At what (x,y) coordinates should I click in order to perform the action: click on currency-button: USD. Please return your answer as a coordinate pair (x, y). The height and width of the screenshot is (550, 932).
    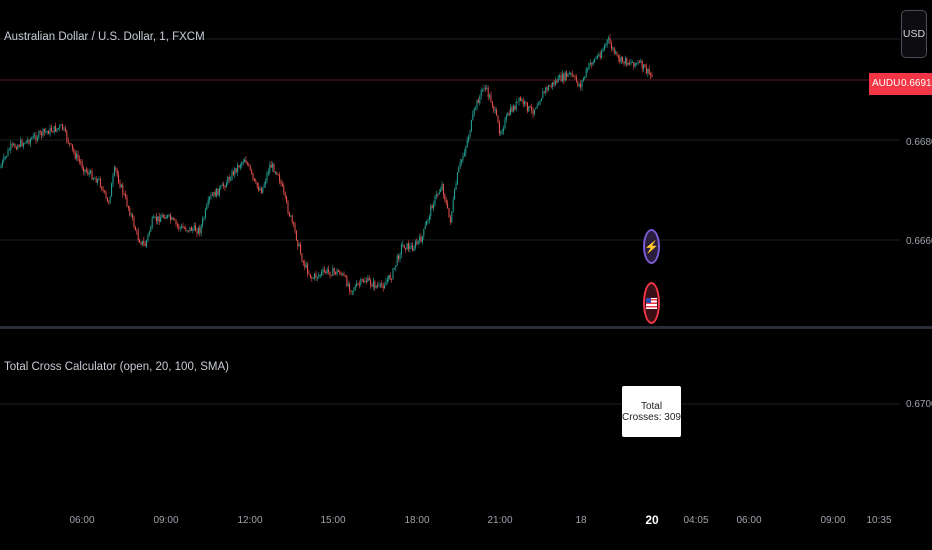
    Looking at the image, I should click on (914, 34).